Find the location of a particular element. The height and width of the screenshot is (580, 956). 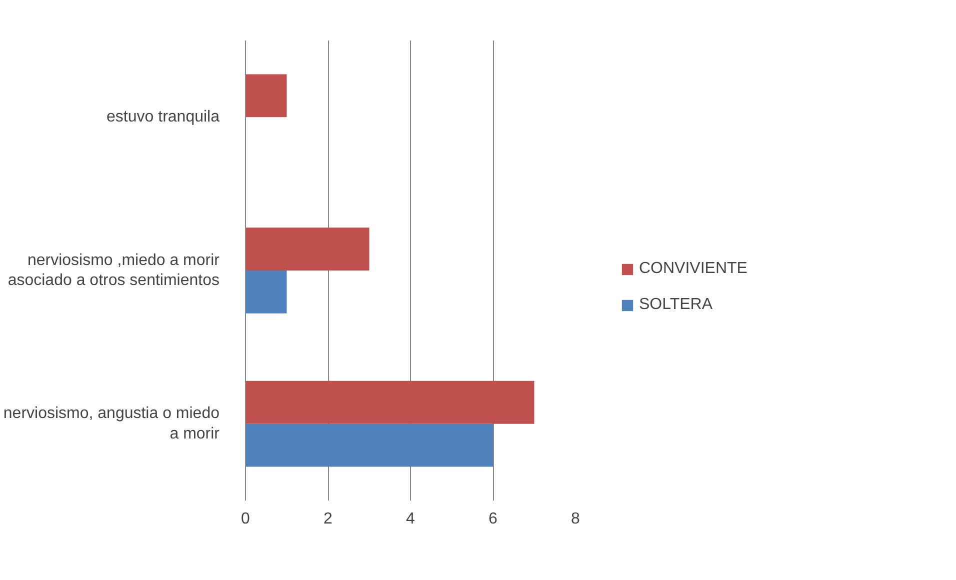

y-tick-label: nerviosismo ,miedo a morir asociado a otros sentimientos is located at coordinates (114, 271).